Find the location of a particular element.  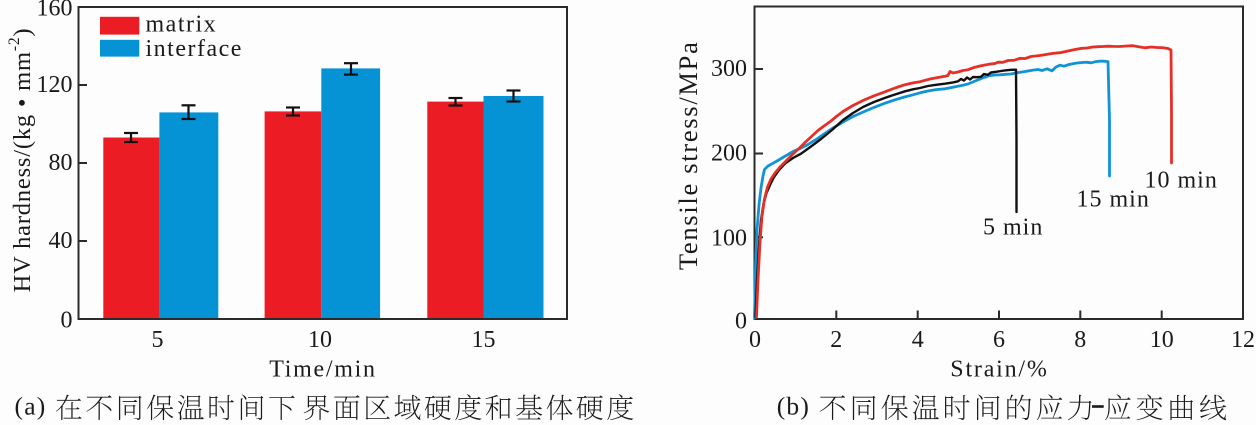

svg-text: 15 is located at coordinates (484, 340).